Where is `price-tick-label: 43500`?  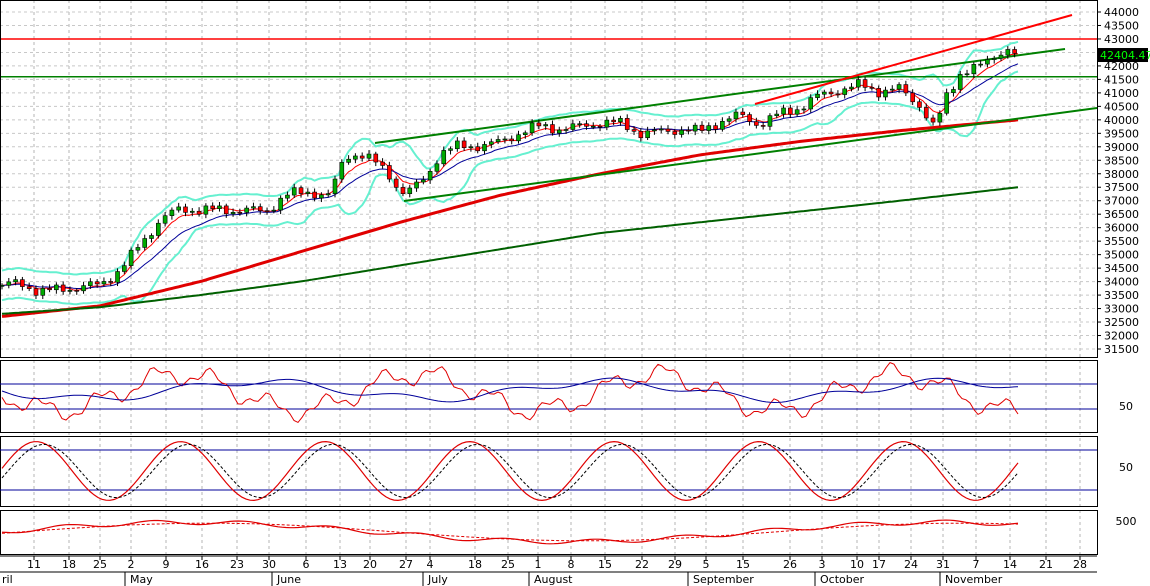
price-tick-label: 43500 is located at coordinates (1121, 25).